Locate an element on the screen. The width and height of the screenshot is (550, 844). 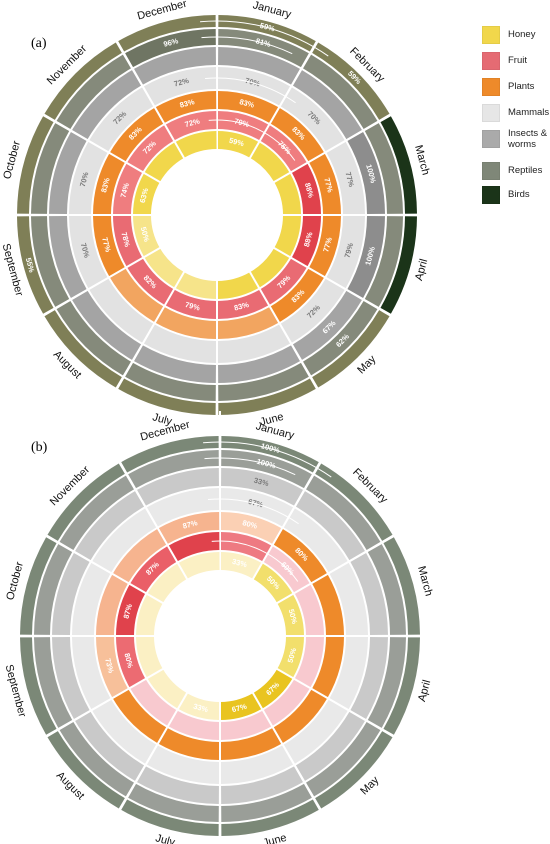
legend-swatch-fruit is located at coordinates (491, 61).